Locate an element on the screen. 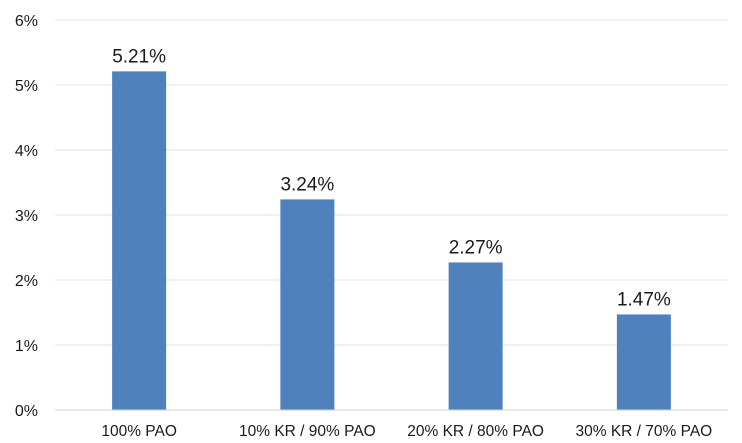  y-tick-label: 5% is located at coordinates (26, 86).